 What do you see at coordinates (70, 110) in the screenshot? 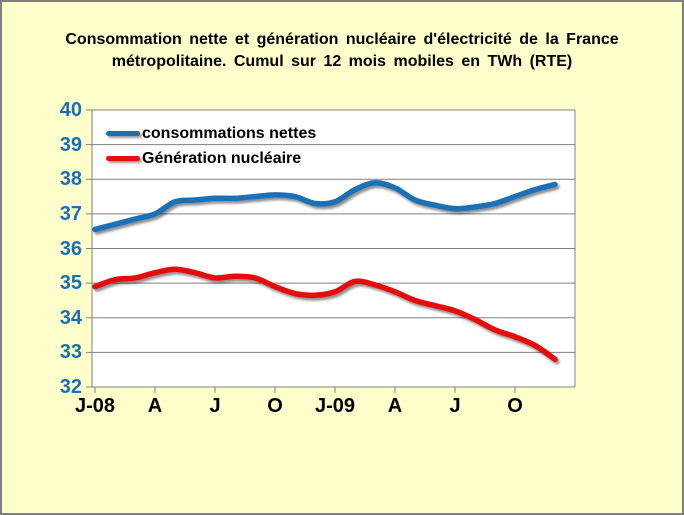
I see `y-axis-label: 40` at bounding box center [70, 110].